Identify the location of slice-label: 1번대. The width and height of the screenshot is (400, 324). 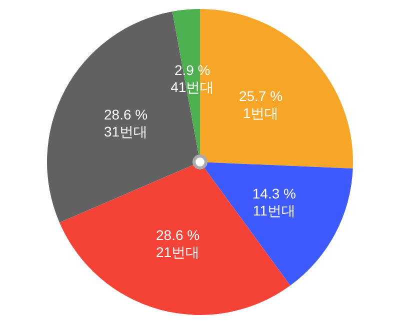
(260, 112).